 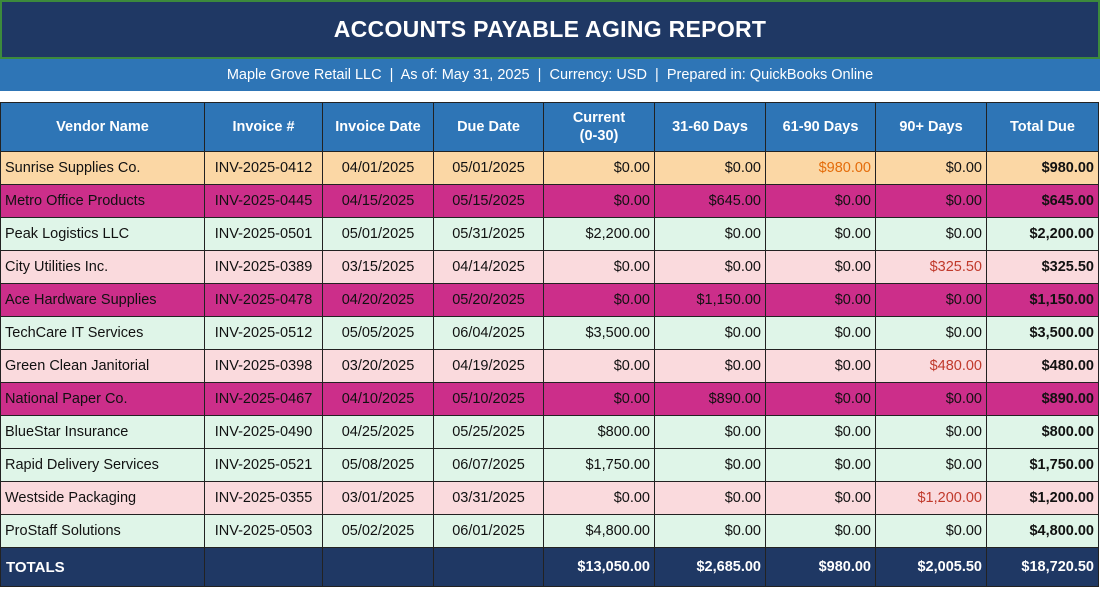 What do you see at coordinates (263, 531) in the screenshot?
I see `invoice-cell: INV-2025-0503` at bounding box center [263, 531].